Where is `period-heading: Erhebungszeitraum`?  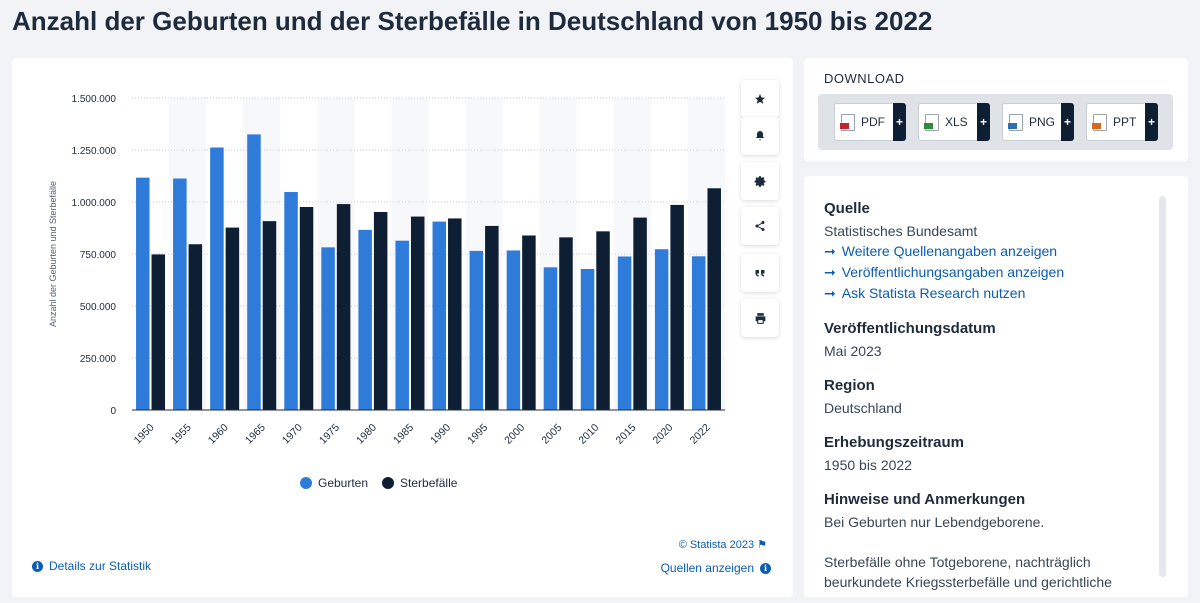
period-heading: Erhebungszeitraum is located at coordinates (894, 442).